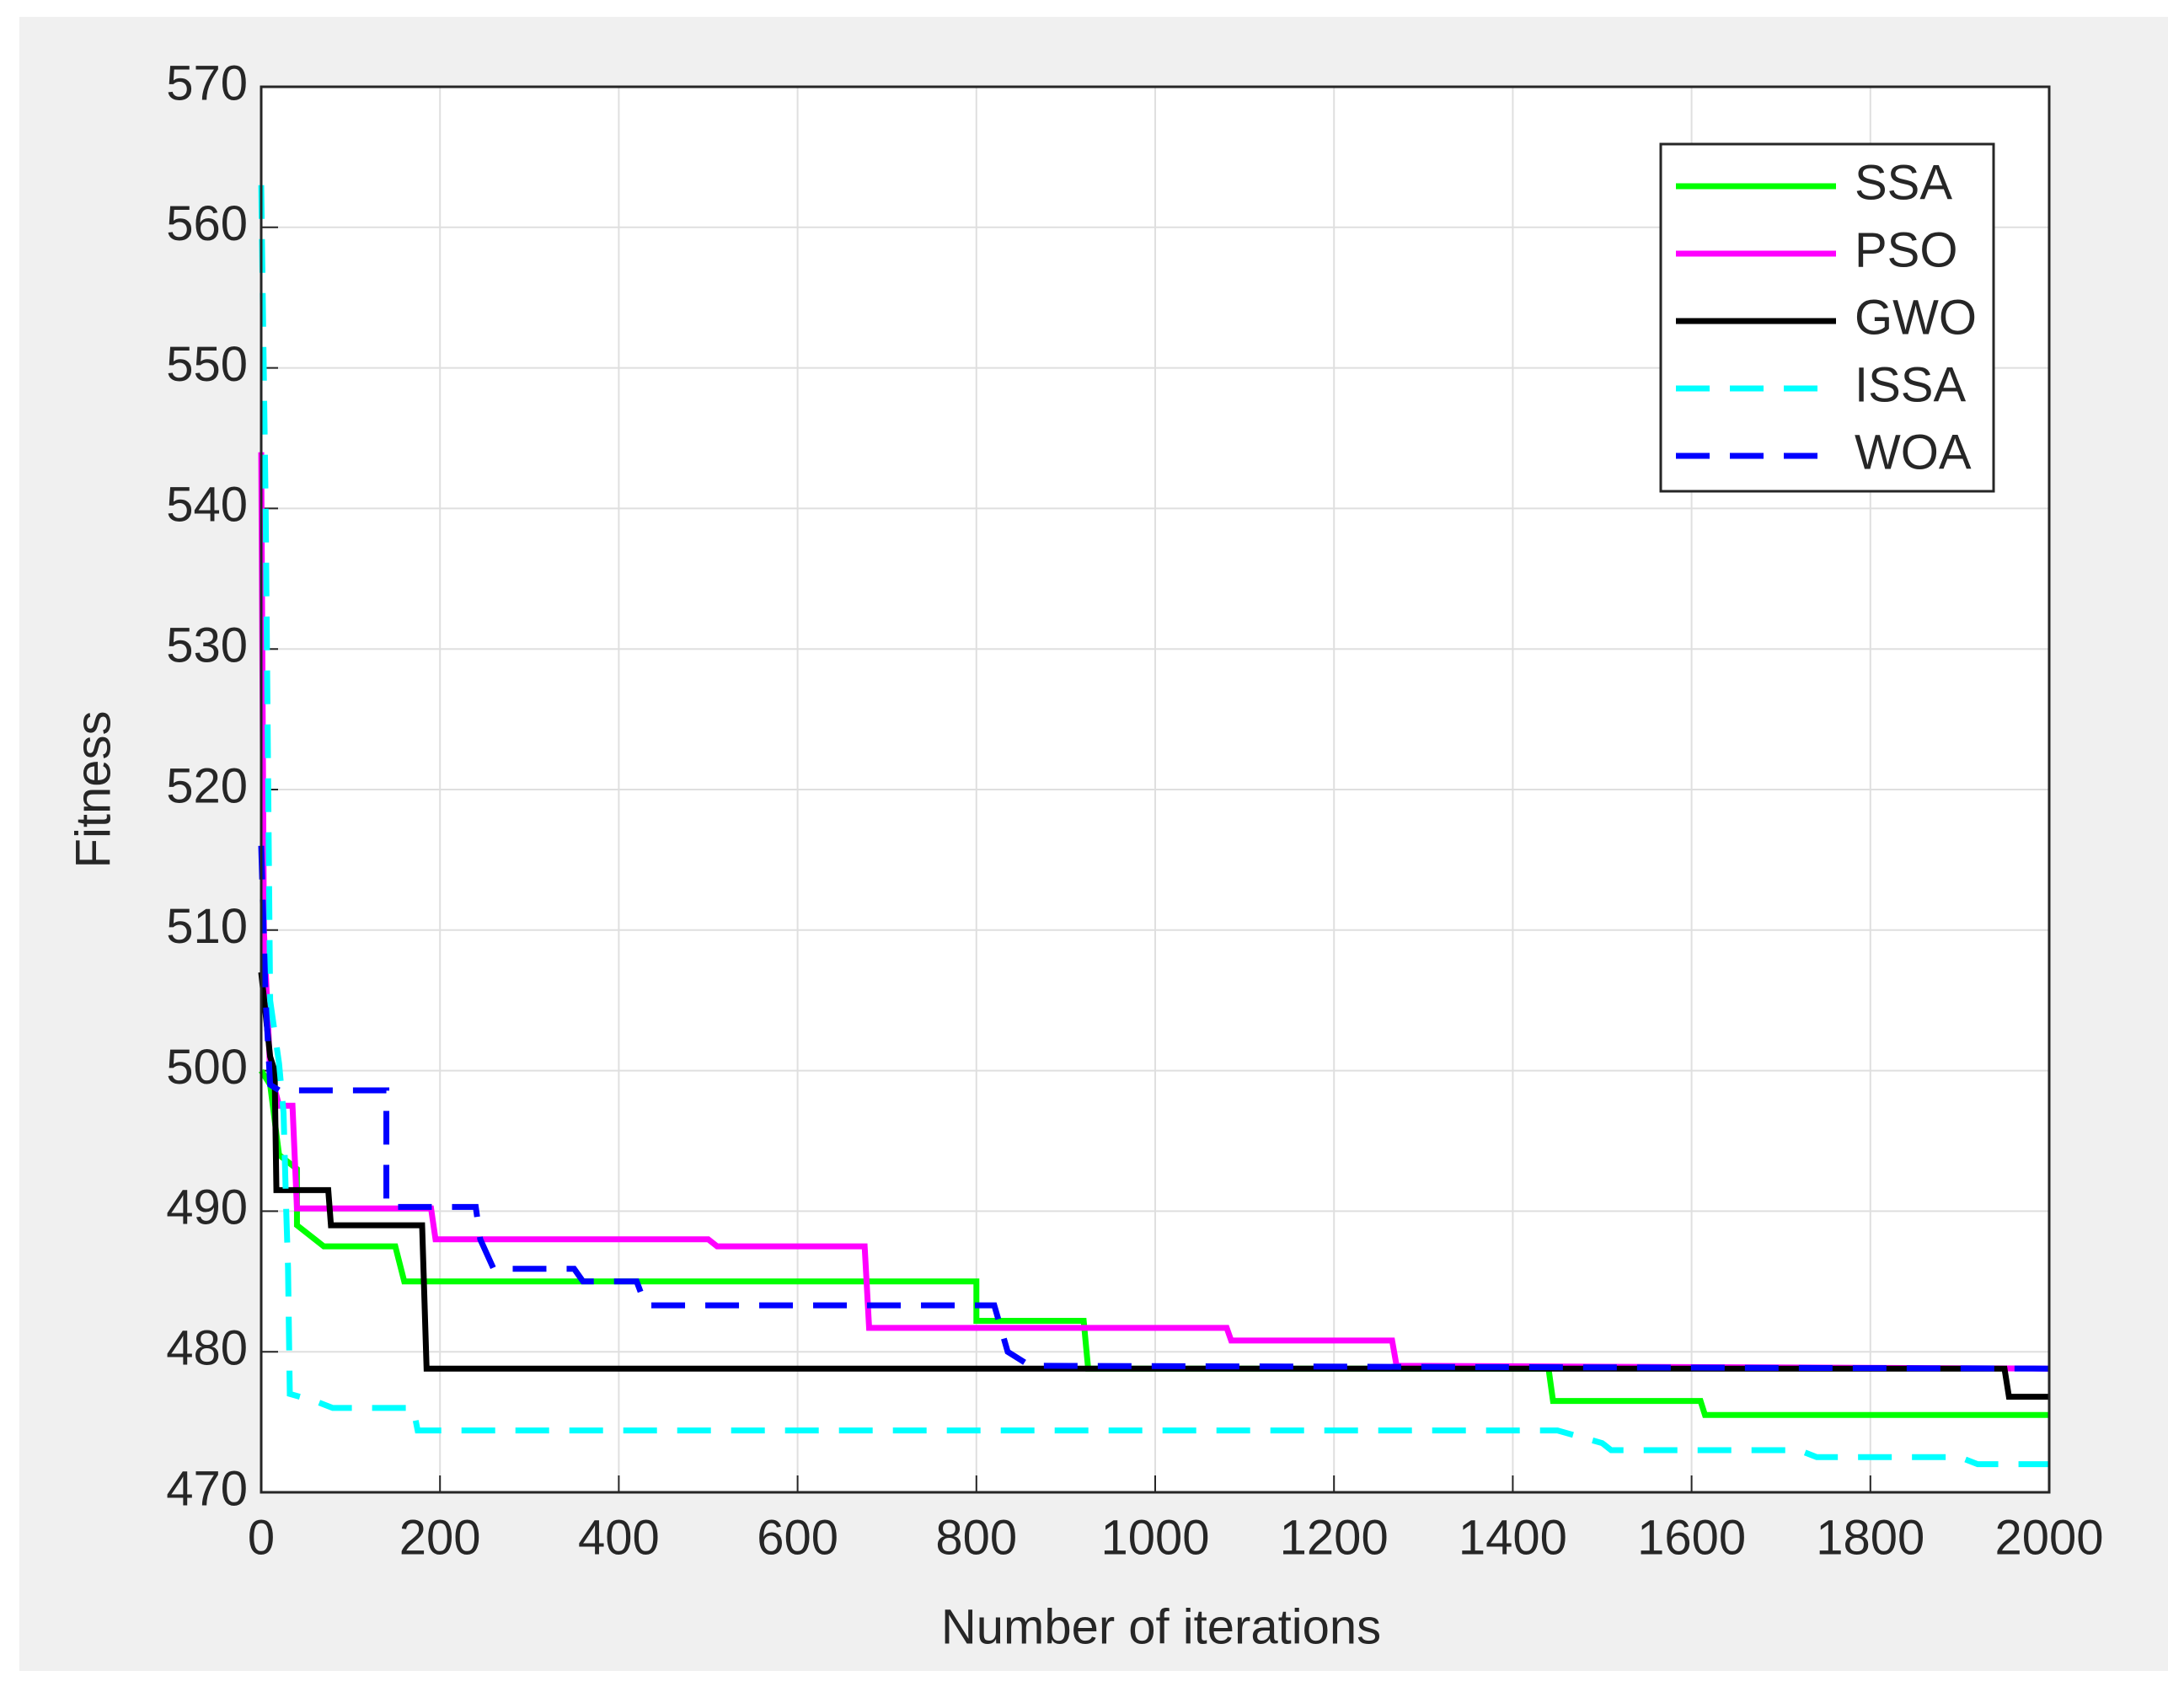 The width and height of the screenshot is (2184, 1692). I want to click on x-tick-label: 200, so click(440, 1537).